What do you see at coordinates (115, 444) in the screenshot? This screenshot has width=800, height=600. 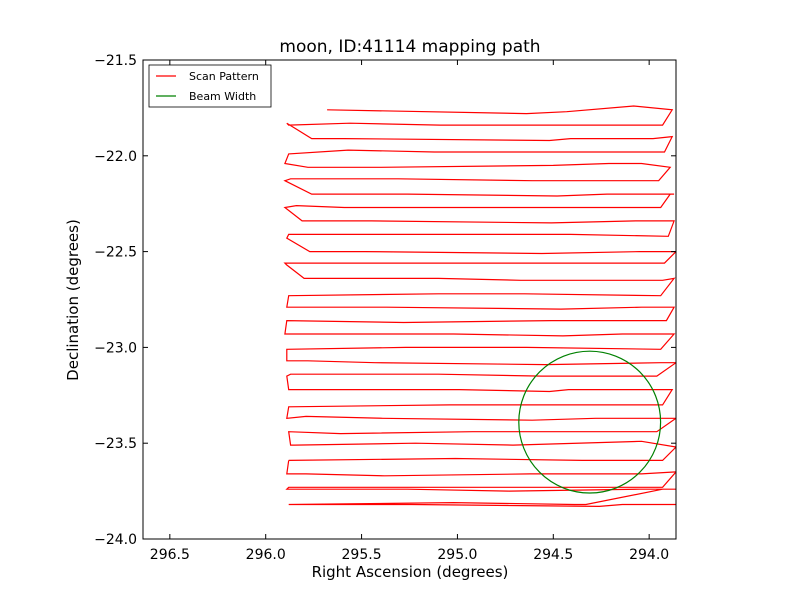 I see `y-tick-label: −23.5` at bounding box center [115, 444].